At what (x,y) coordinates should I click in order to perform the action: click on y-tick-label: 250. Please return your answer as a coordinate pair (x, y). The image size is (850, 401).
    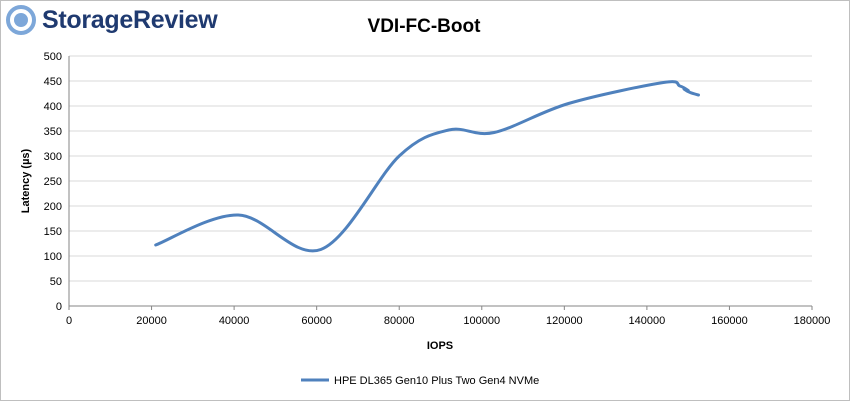
    Looking at the image, I should click on (53, 182).